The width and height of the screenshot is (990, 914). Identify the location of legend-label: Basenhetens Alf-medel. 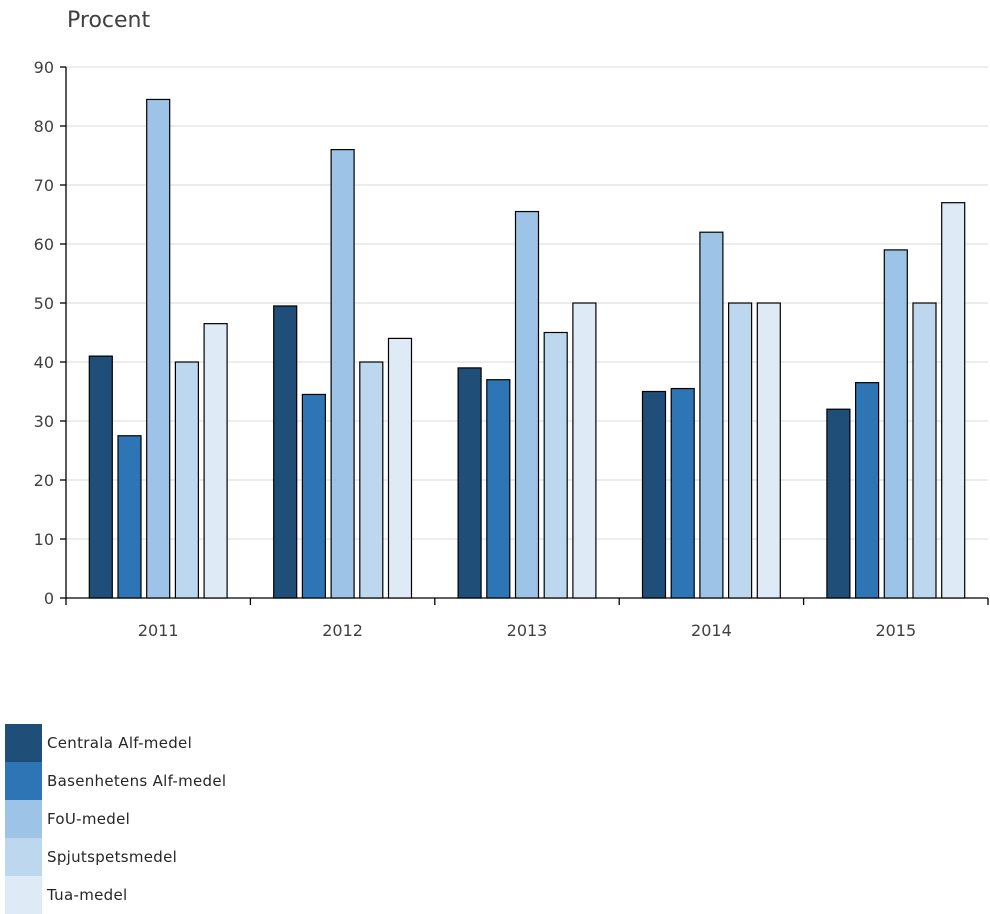
(137, 781).